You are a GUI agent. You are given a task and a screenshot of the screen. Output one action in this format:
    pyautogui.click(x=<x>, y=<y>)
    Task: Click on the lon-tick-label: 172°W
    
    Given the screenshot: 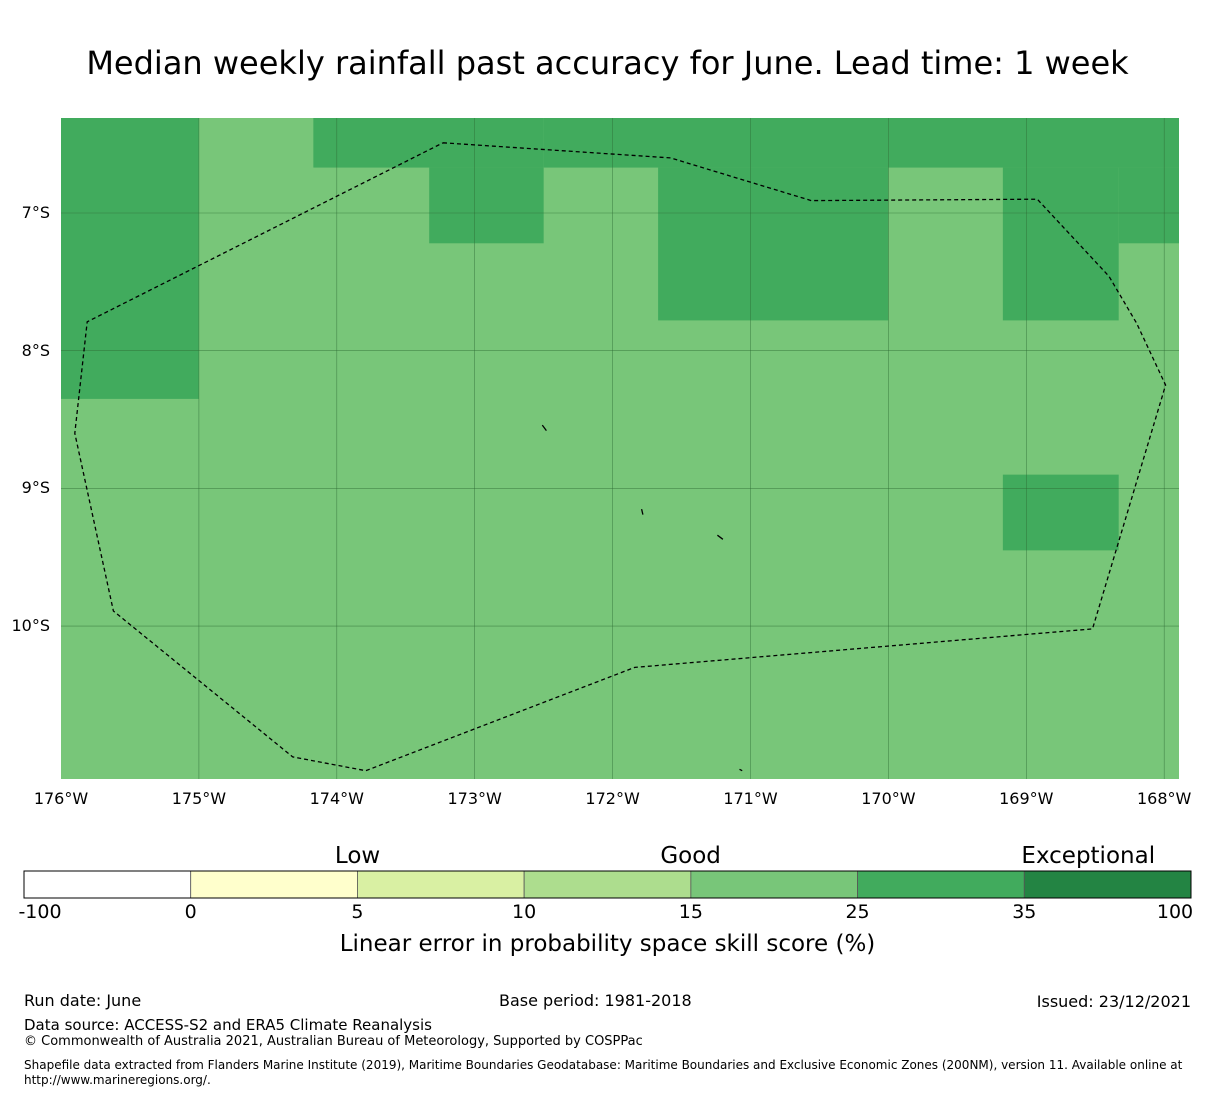 What is the action you would take?
    pyautogui.click(x=612, y=798)
    